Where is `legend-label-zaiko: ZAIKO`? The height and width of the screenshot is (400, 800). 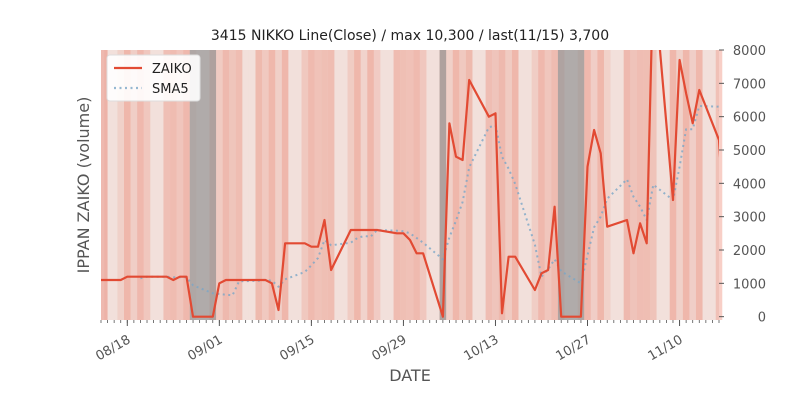 legend-label-zaiko: ZAIKO is located at coordinates (172, 69).